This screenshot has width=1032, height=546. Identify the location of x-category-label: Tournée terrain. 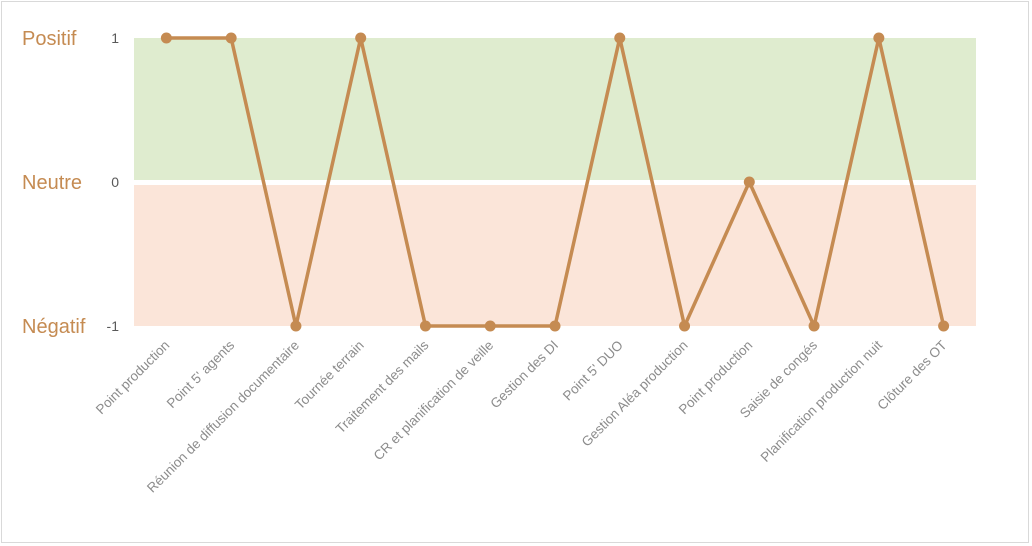
(329, 375).